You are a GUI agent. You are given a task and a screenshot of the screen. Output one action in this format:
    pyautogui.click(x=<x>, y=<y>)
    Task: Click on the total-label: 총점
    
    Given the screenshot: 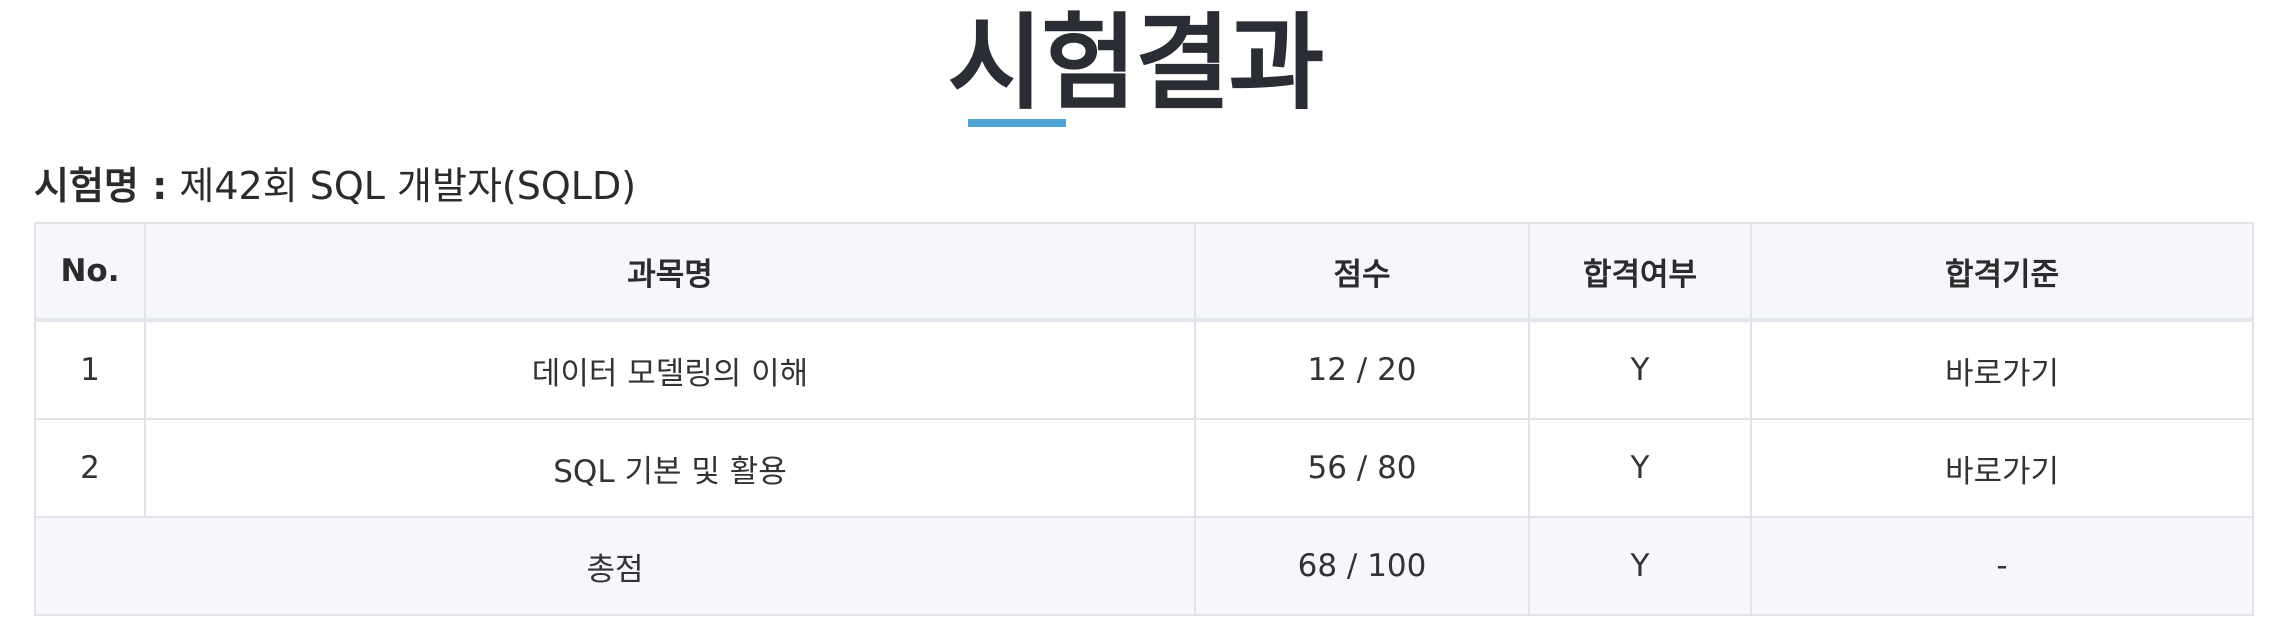 What is the action you would take?
    pyautogui.click(x=615, y=566)
    